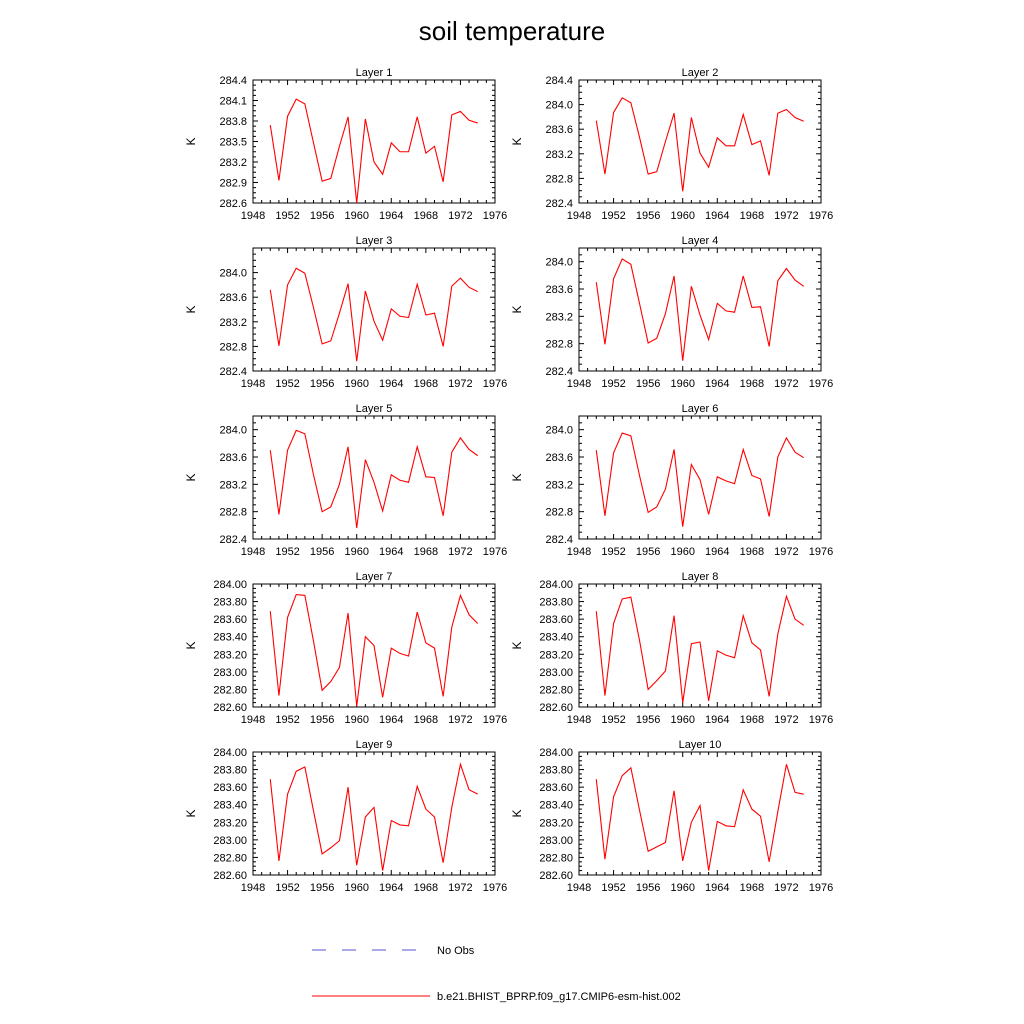 Image resolution: width=1024 pixels, height=1024 pixels. Describe the element at coordinates (374, 73) in the screenshot. I see `panel-title: Layer 1` at that location.